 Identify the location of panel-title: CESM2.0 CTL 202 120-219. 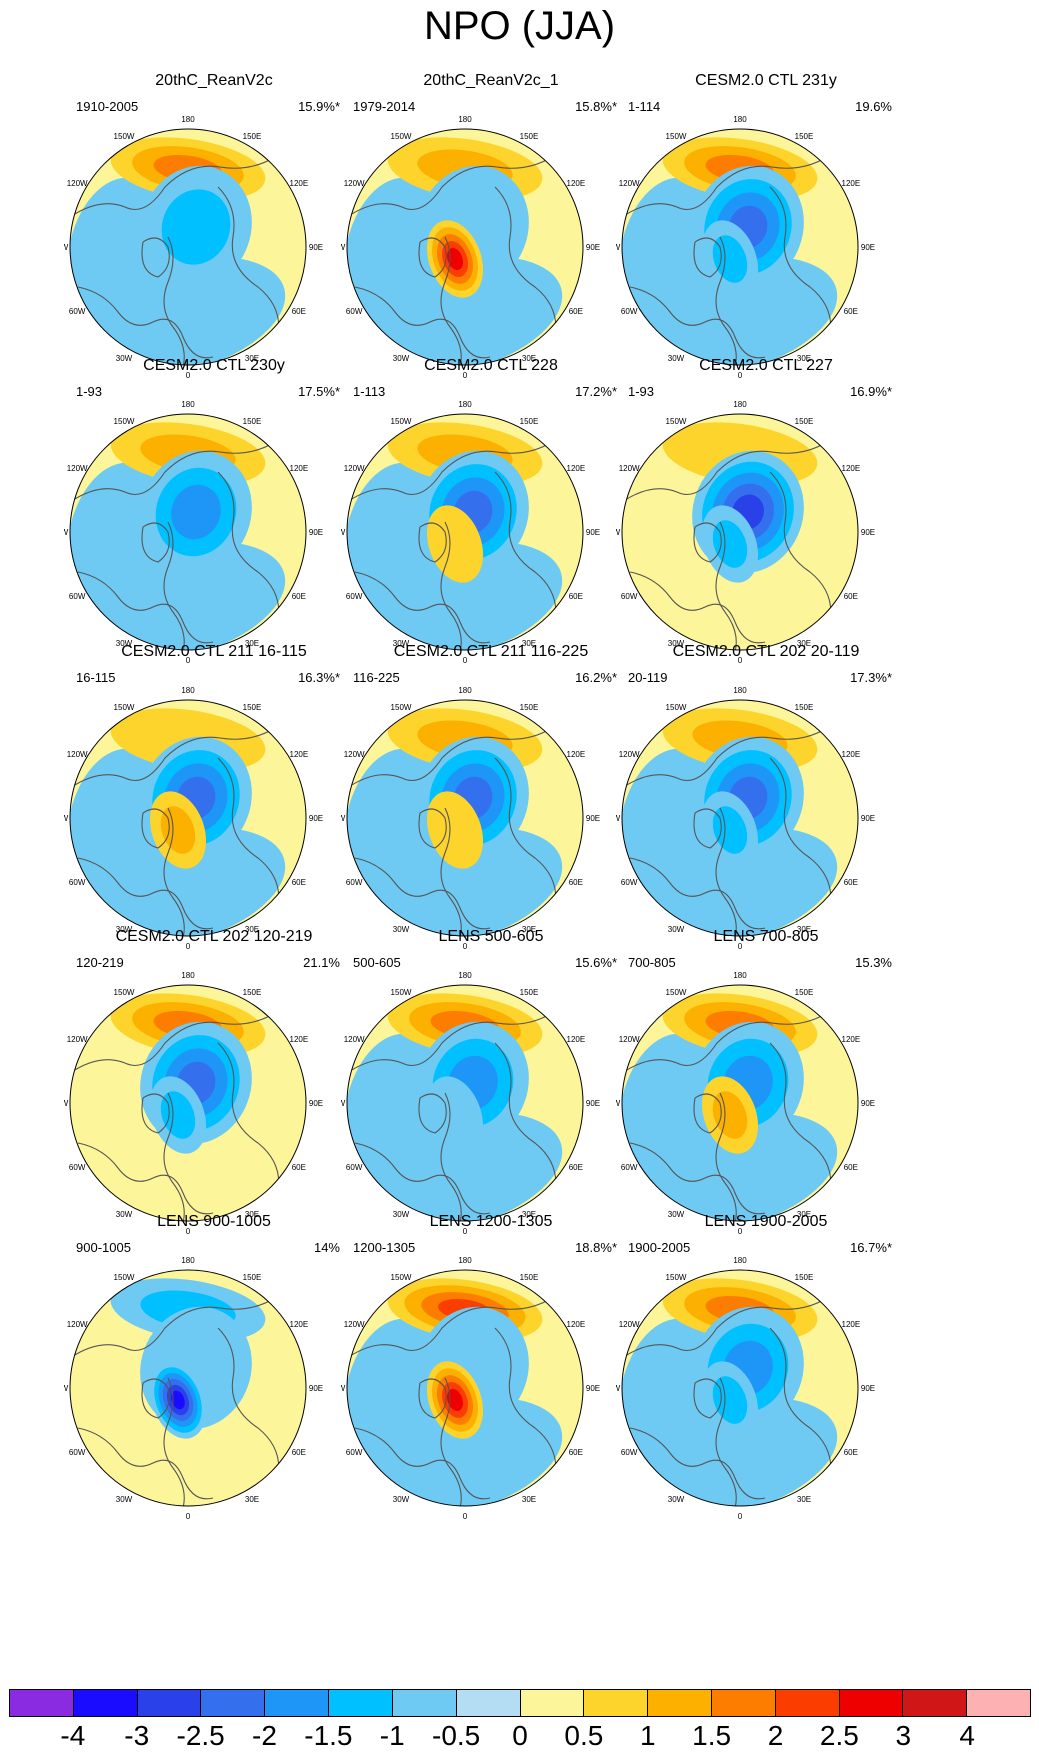
(214, 936).